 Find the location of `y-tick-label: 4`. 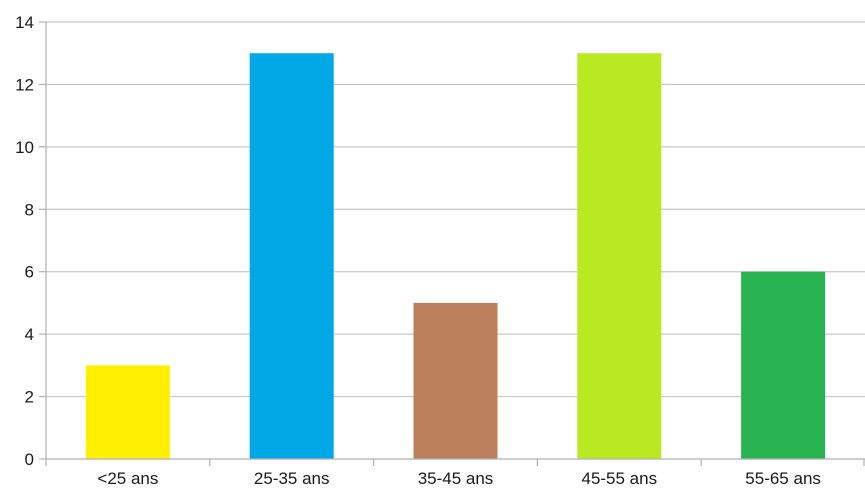

y-tick-label: 4 is located at coordinates (29, 334).